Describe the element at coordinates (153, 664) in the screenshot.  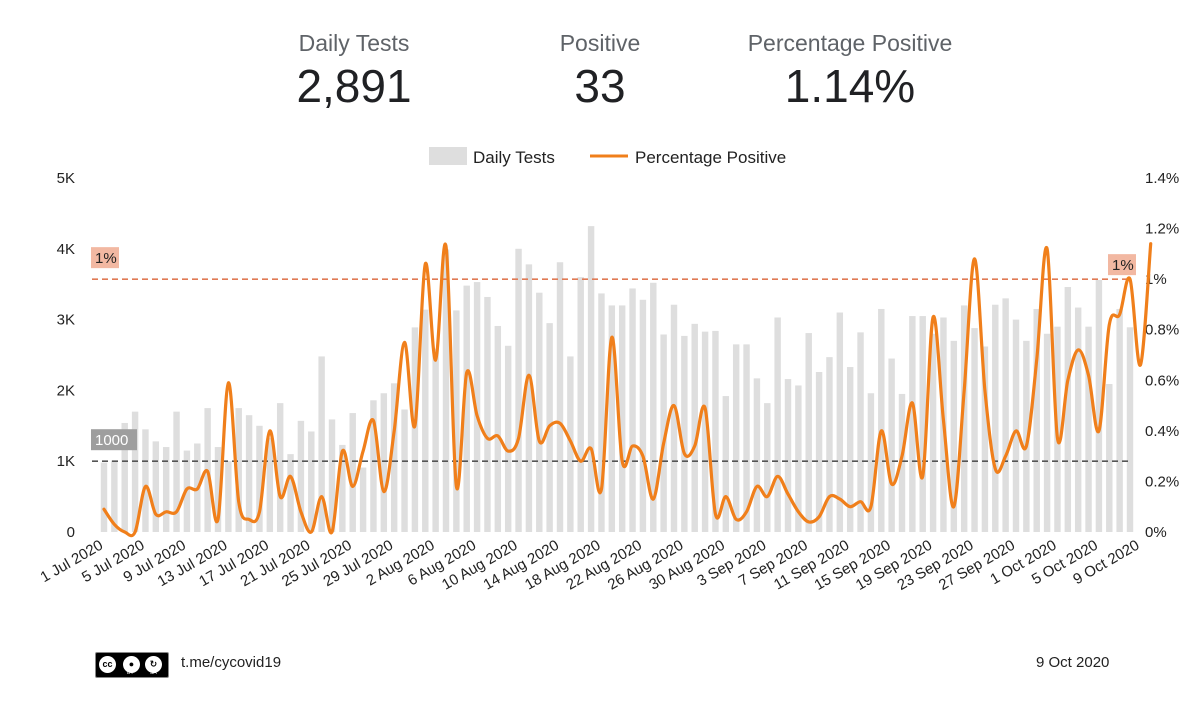
I see `share-alike-icon: ↻` at that location.